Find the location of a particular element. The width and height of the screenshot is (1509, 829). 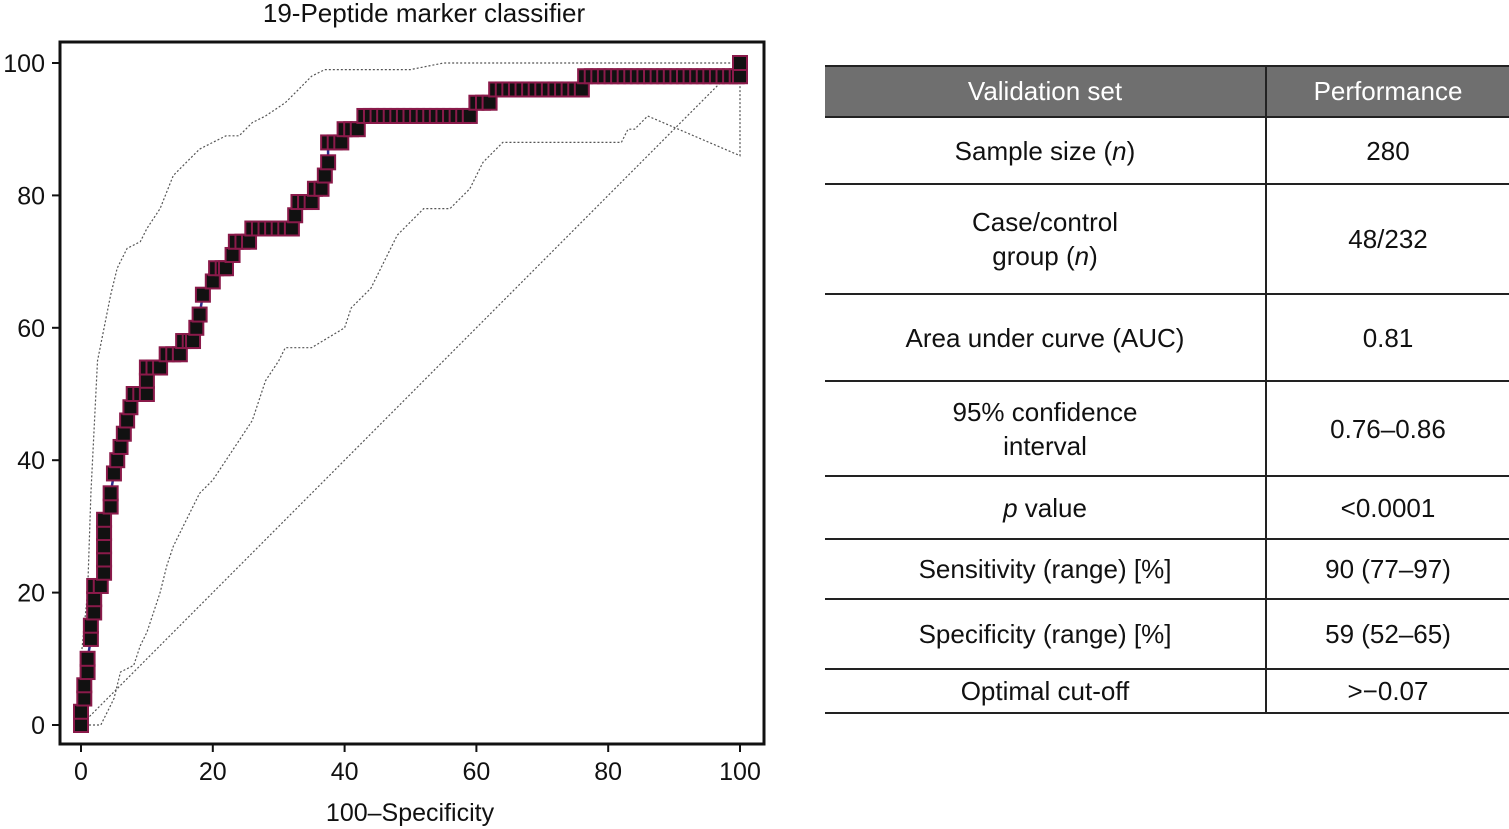

row-label: Sensitivity (range) [%] is located at coordinates (1046, 569).